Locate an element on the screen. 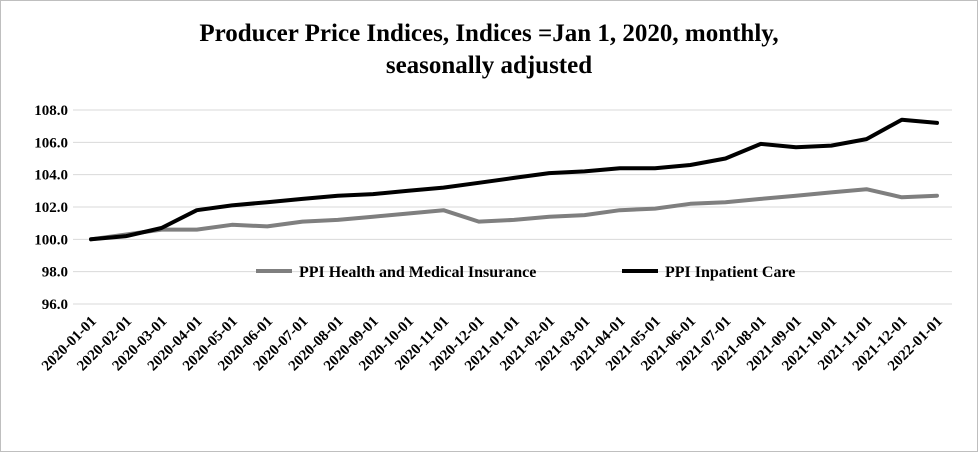 The width and height of the screenshot is (978, 452). y-axis-ticks: 96.0 98.0 100.0 102.0 104.0 106.0 108.0 is located at coordinates (51, 208).